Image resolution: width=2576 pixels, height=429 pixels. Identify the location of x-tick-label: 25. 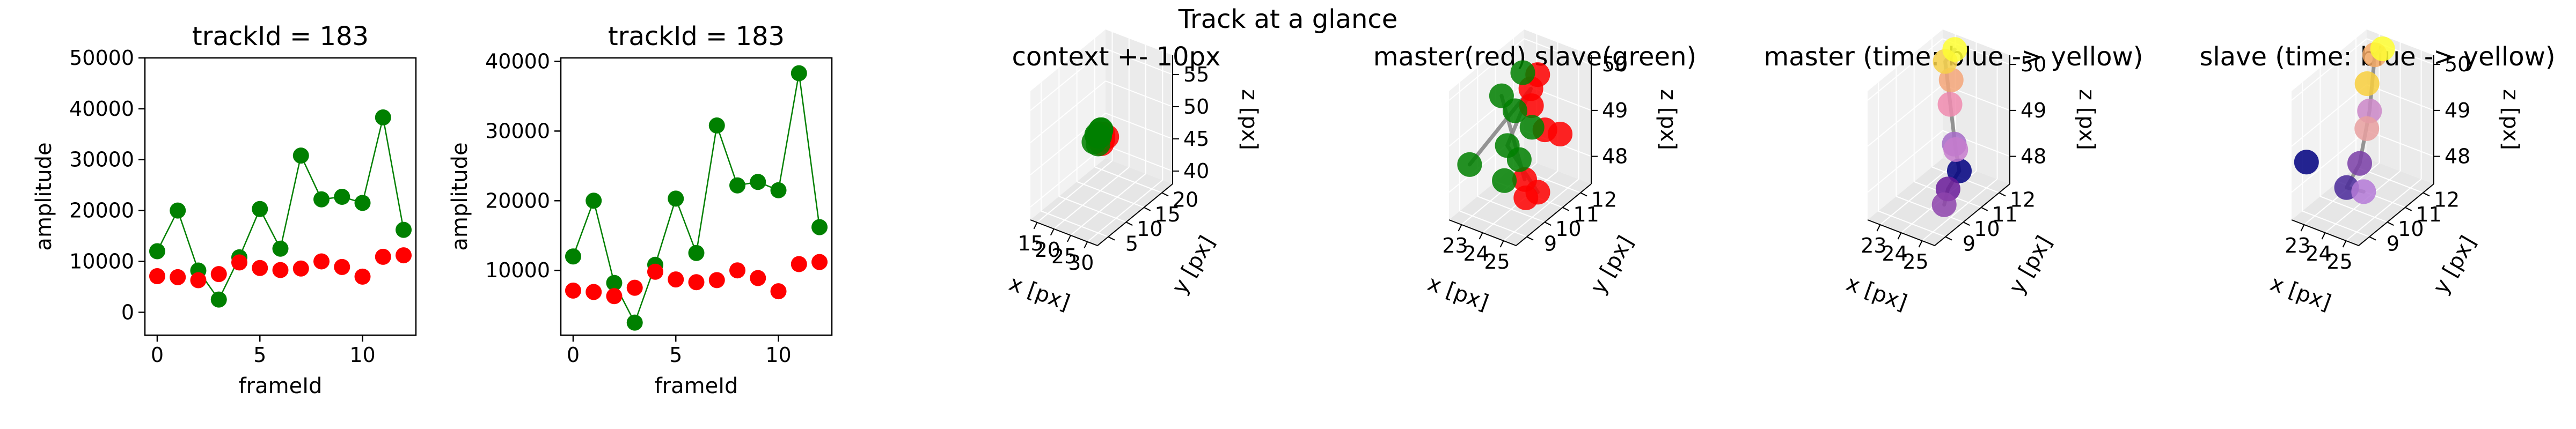
(1064, 256).